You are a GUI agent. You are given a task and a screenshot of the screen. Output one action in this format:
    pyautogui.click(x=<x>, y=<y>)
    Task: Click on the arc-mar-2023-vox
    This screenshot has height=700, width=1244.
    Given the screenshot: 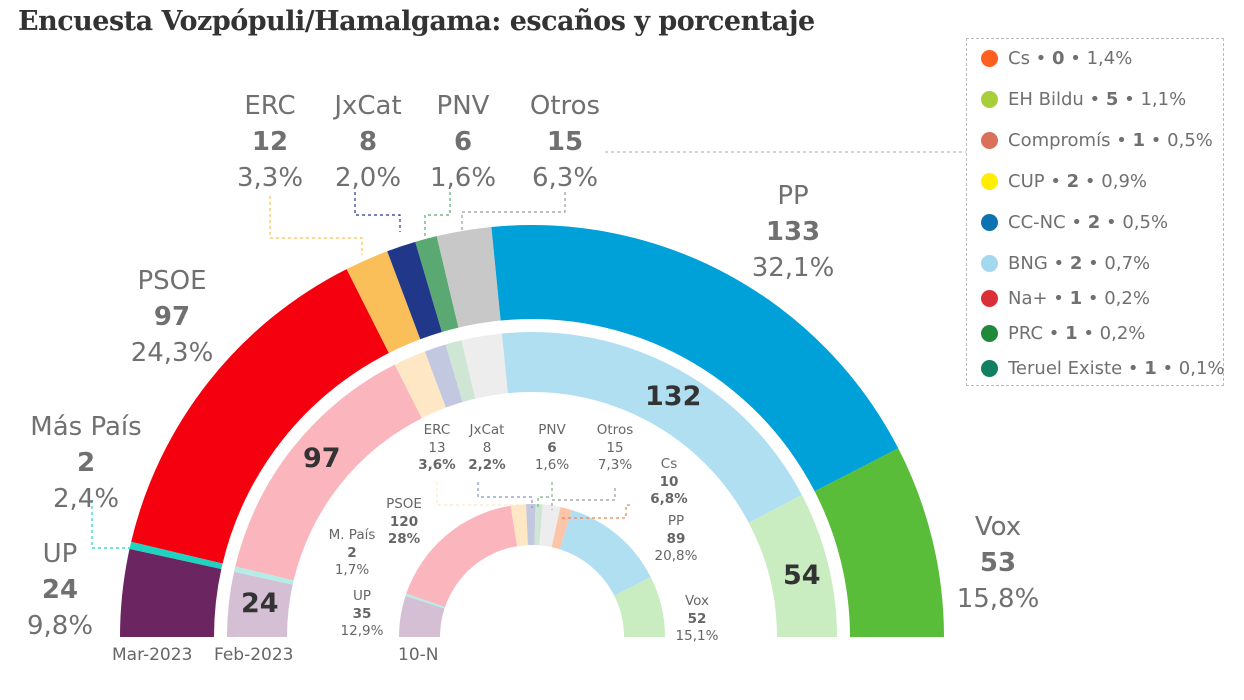 What is the action you would take?
    pyautogui.click(x=879, y=542)
    